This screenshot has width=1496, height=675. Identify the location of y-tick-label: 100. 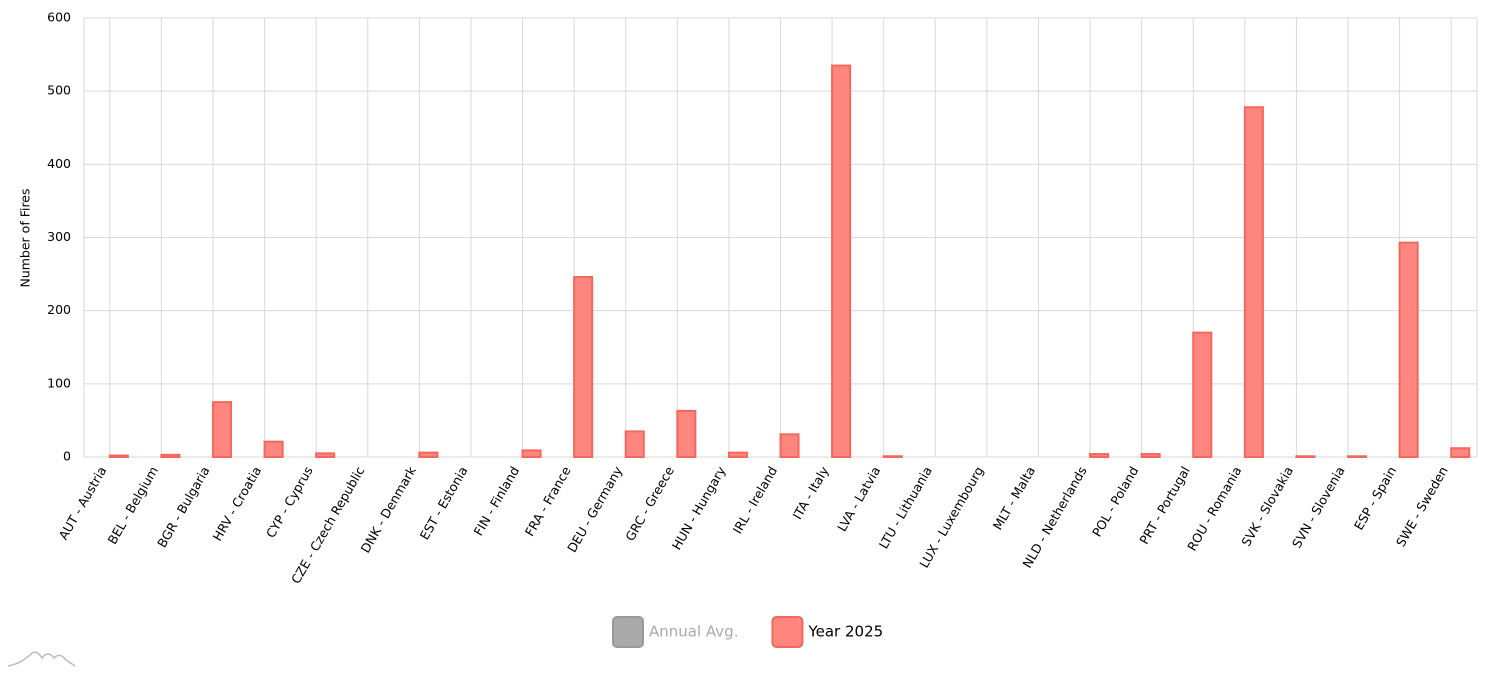
(59, 382).